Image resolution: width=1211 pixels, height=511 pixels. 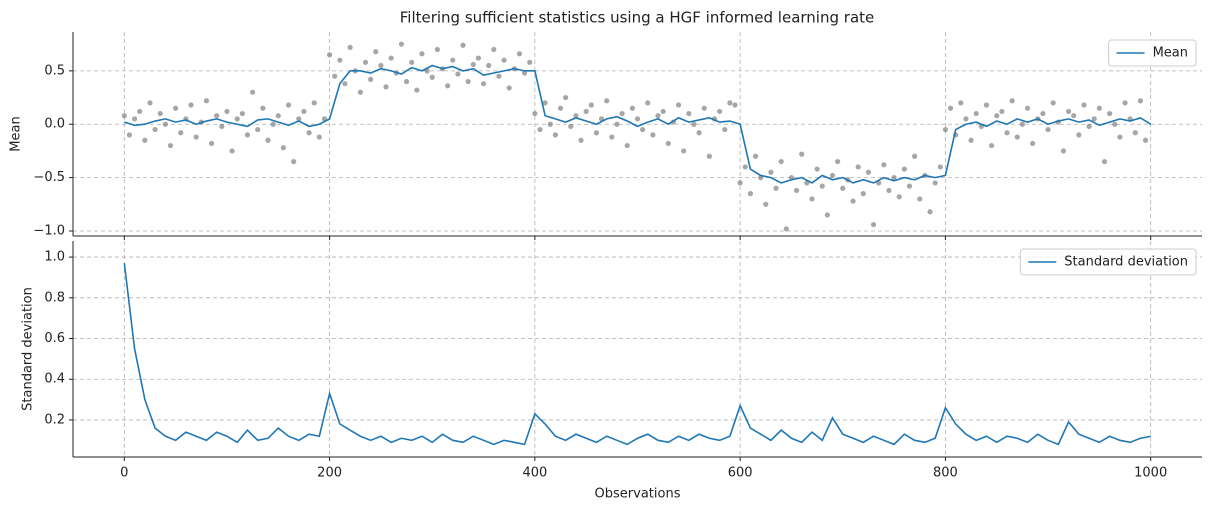 What do you see at coordinates (1126, 262) in the screenshot?
I see `legend-label: Standard deviation` at bounding box center [1126, 262].